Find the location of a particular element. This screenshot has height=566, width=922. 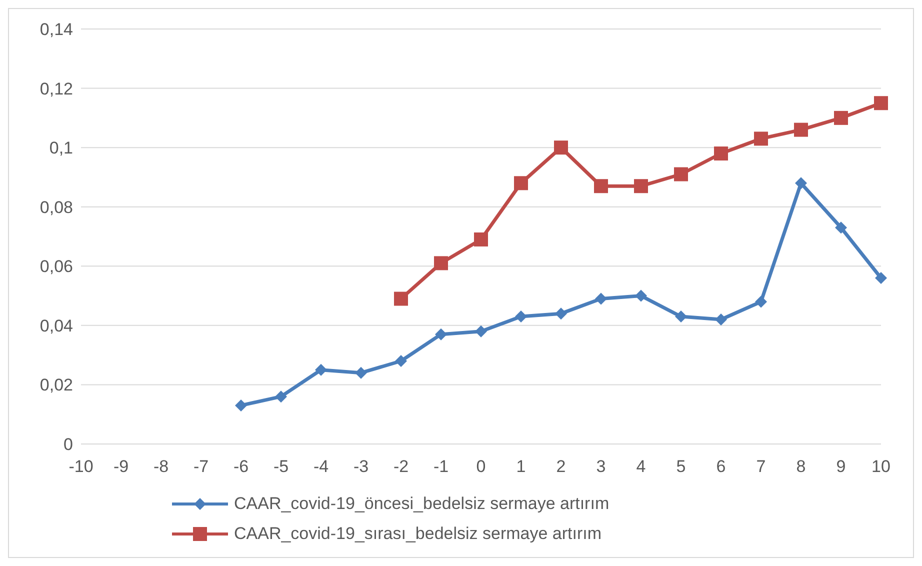

legend-label: CAAR_covid-19_öncesi_bedelsiz sermaye artırım is located at coordinates (422, 504).